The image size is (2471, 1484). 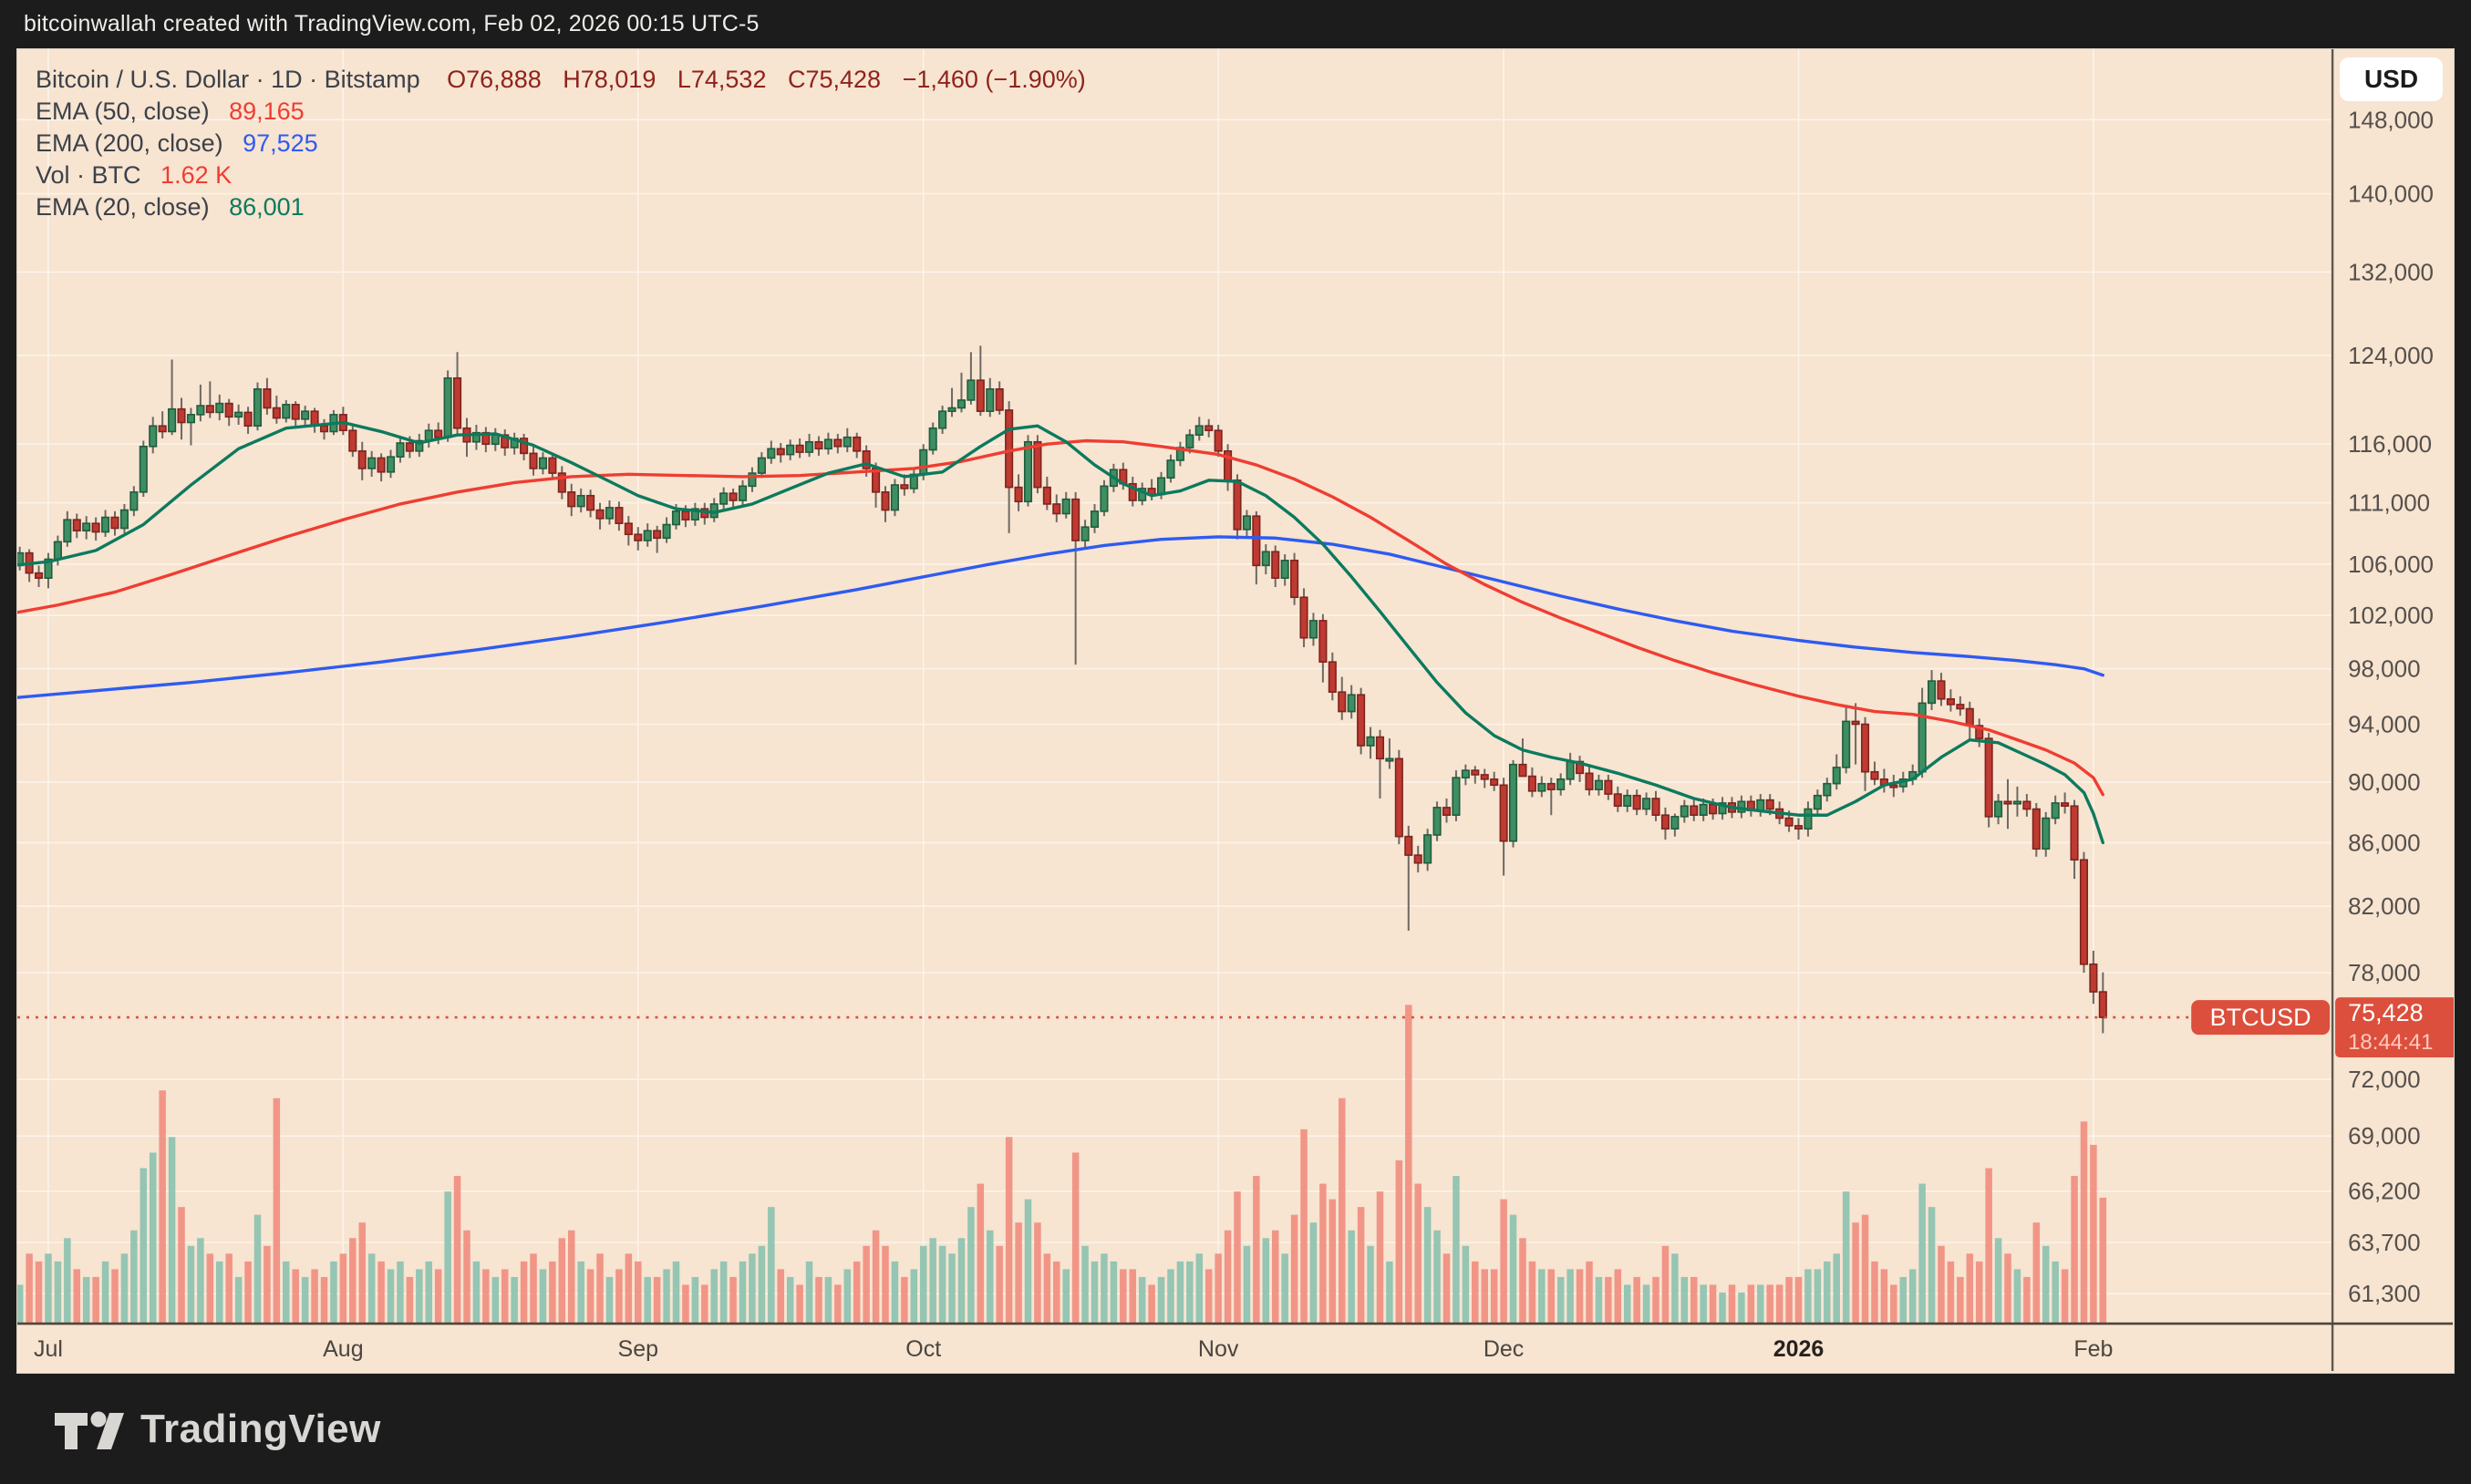 What do you see at coordinates (1060, 617) in the screenshot?
I see `ema-200-line` at bounding box center [1060, 617].